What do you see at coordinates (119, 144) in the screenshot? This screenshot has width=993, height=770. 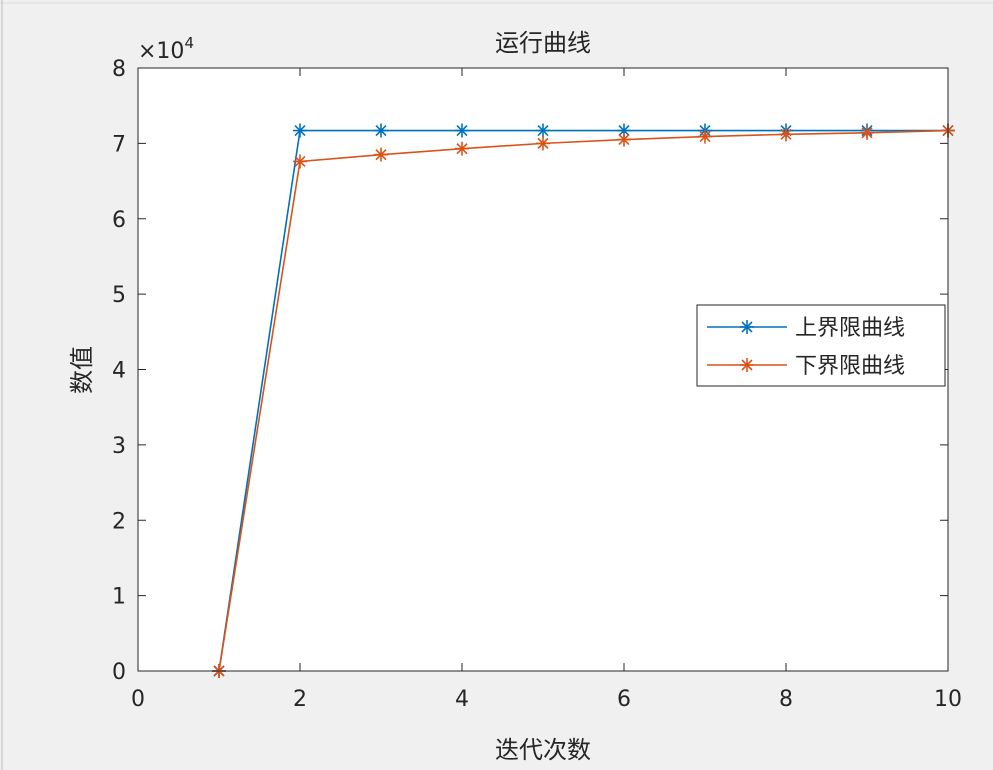 I see `y-tick-label: 7` at bounding box center [119, 144].